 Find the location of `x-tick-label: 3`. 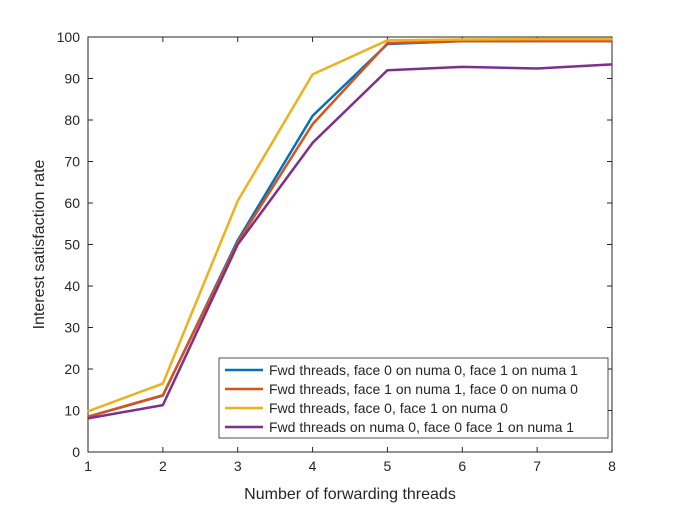

x-tick-label: 3 is located at coordinates (238, 466).